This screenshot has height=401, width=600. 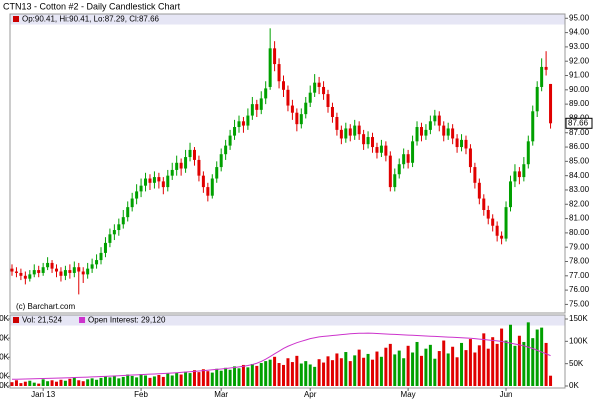 I want to click on y-tick-label: 93.00, so click(x=579, y=46).